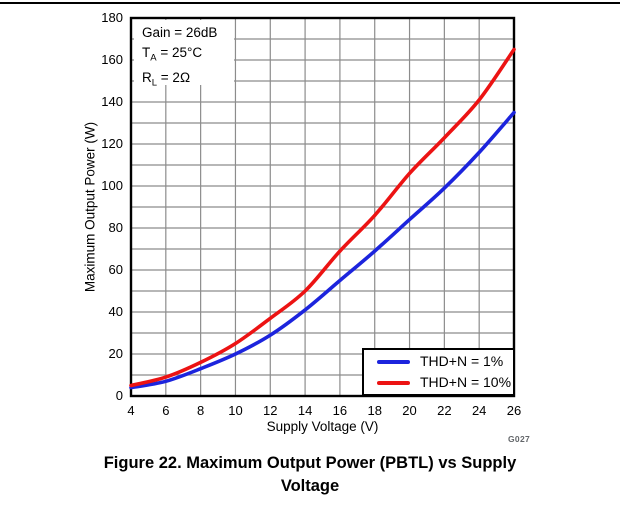 The height and width of the screenshot is (514, 620). Describe the element at coordinates (115, 353) in the screenshot. I see `y-tick-label: 20` at that location.